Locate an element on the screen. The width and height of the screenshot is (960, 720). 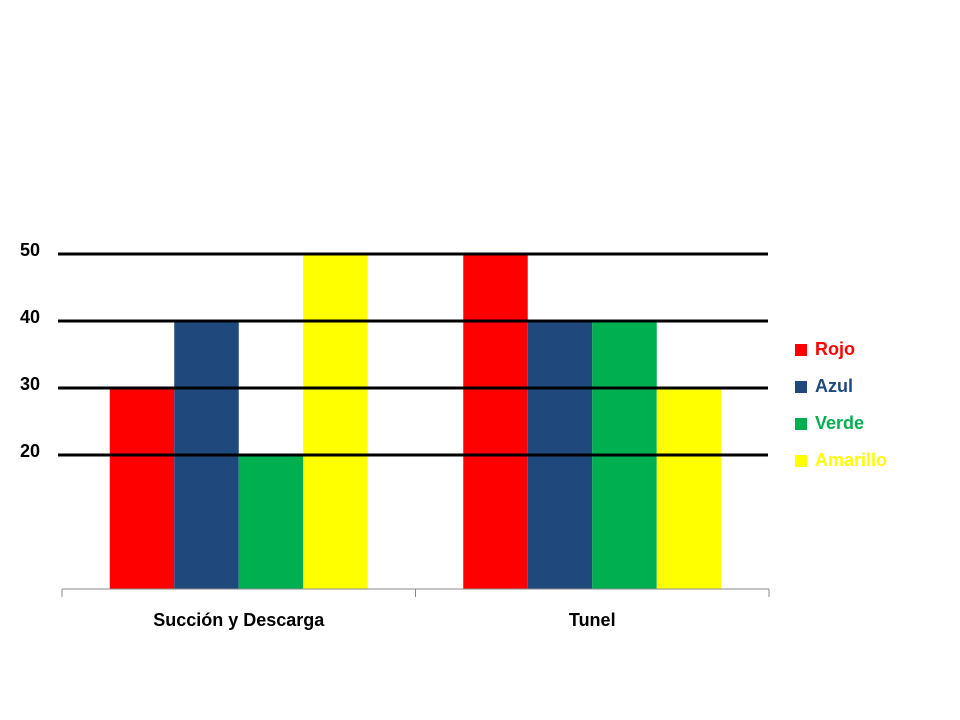
legend-label: Amarillo is located at coordinates (851, 460).